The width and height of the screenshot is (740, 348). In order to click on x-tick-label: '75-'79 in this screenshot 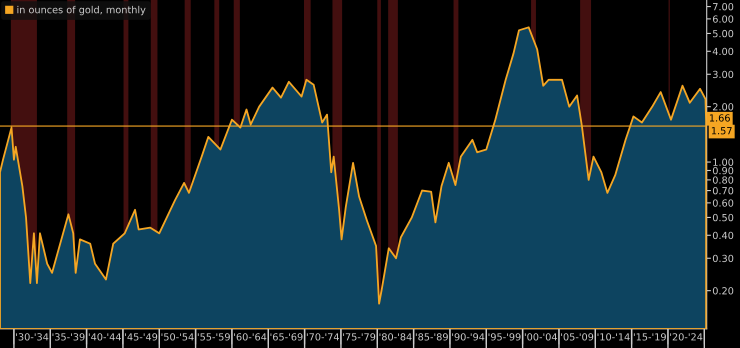, I will do `click(359, 337)`.